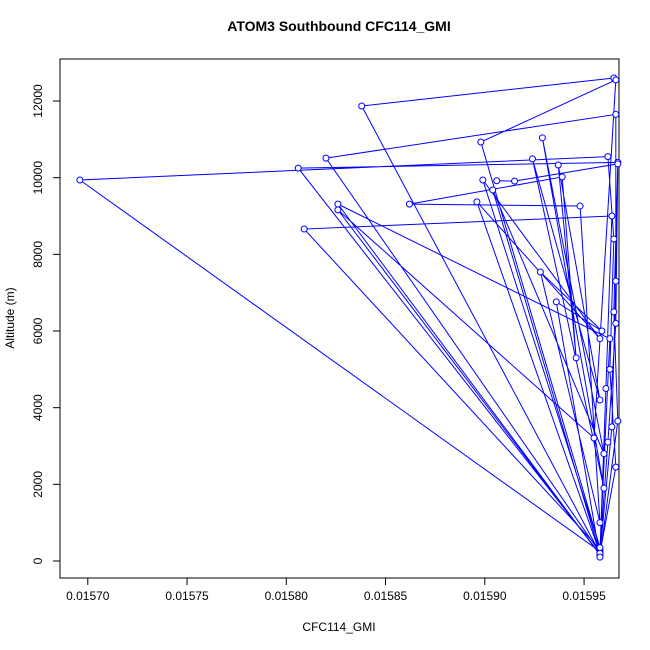 The height and width of the screenshot is (650, 650). I want to click on x-tick-label: 0.01595, so click(584, 596).